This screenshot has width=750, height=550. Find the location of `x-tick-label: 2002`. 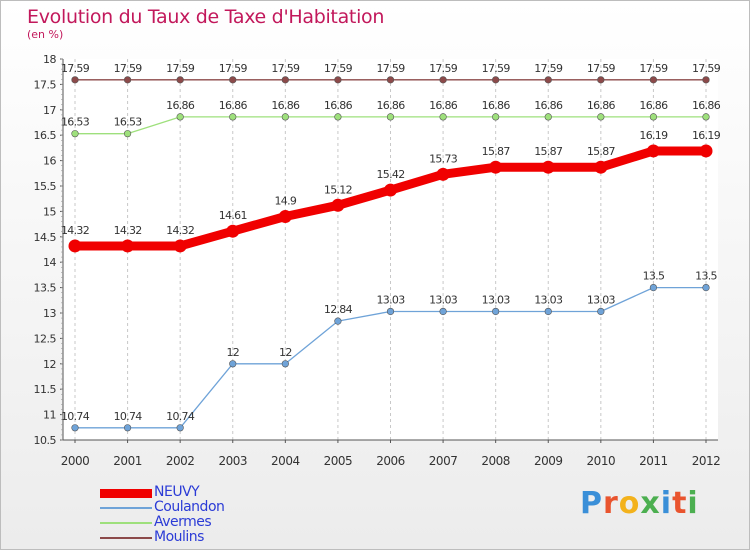

x-tick-label: 2002 is located at coordinates (180, 461).